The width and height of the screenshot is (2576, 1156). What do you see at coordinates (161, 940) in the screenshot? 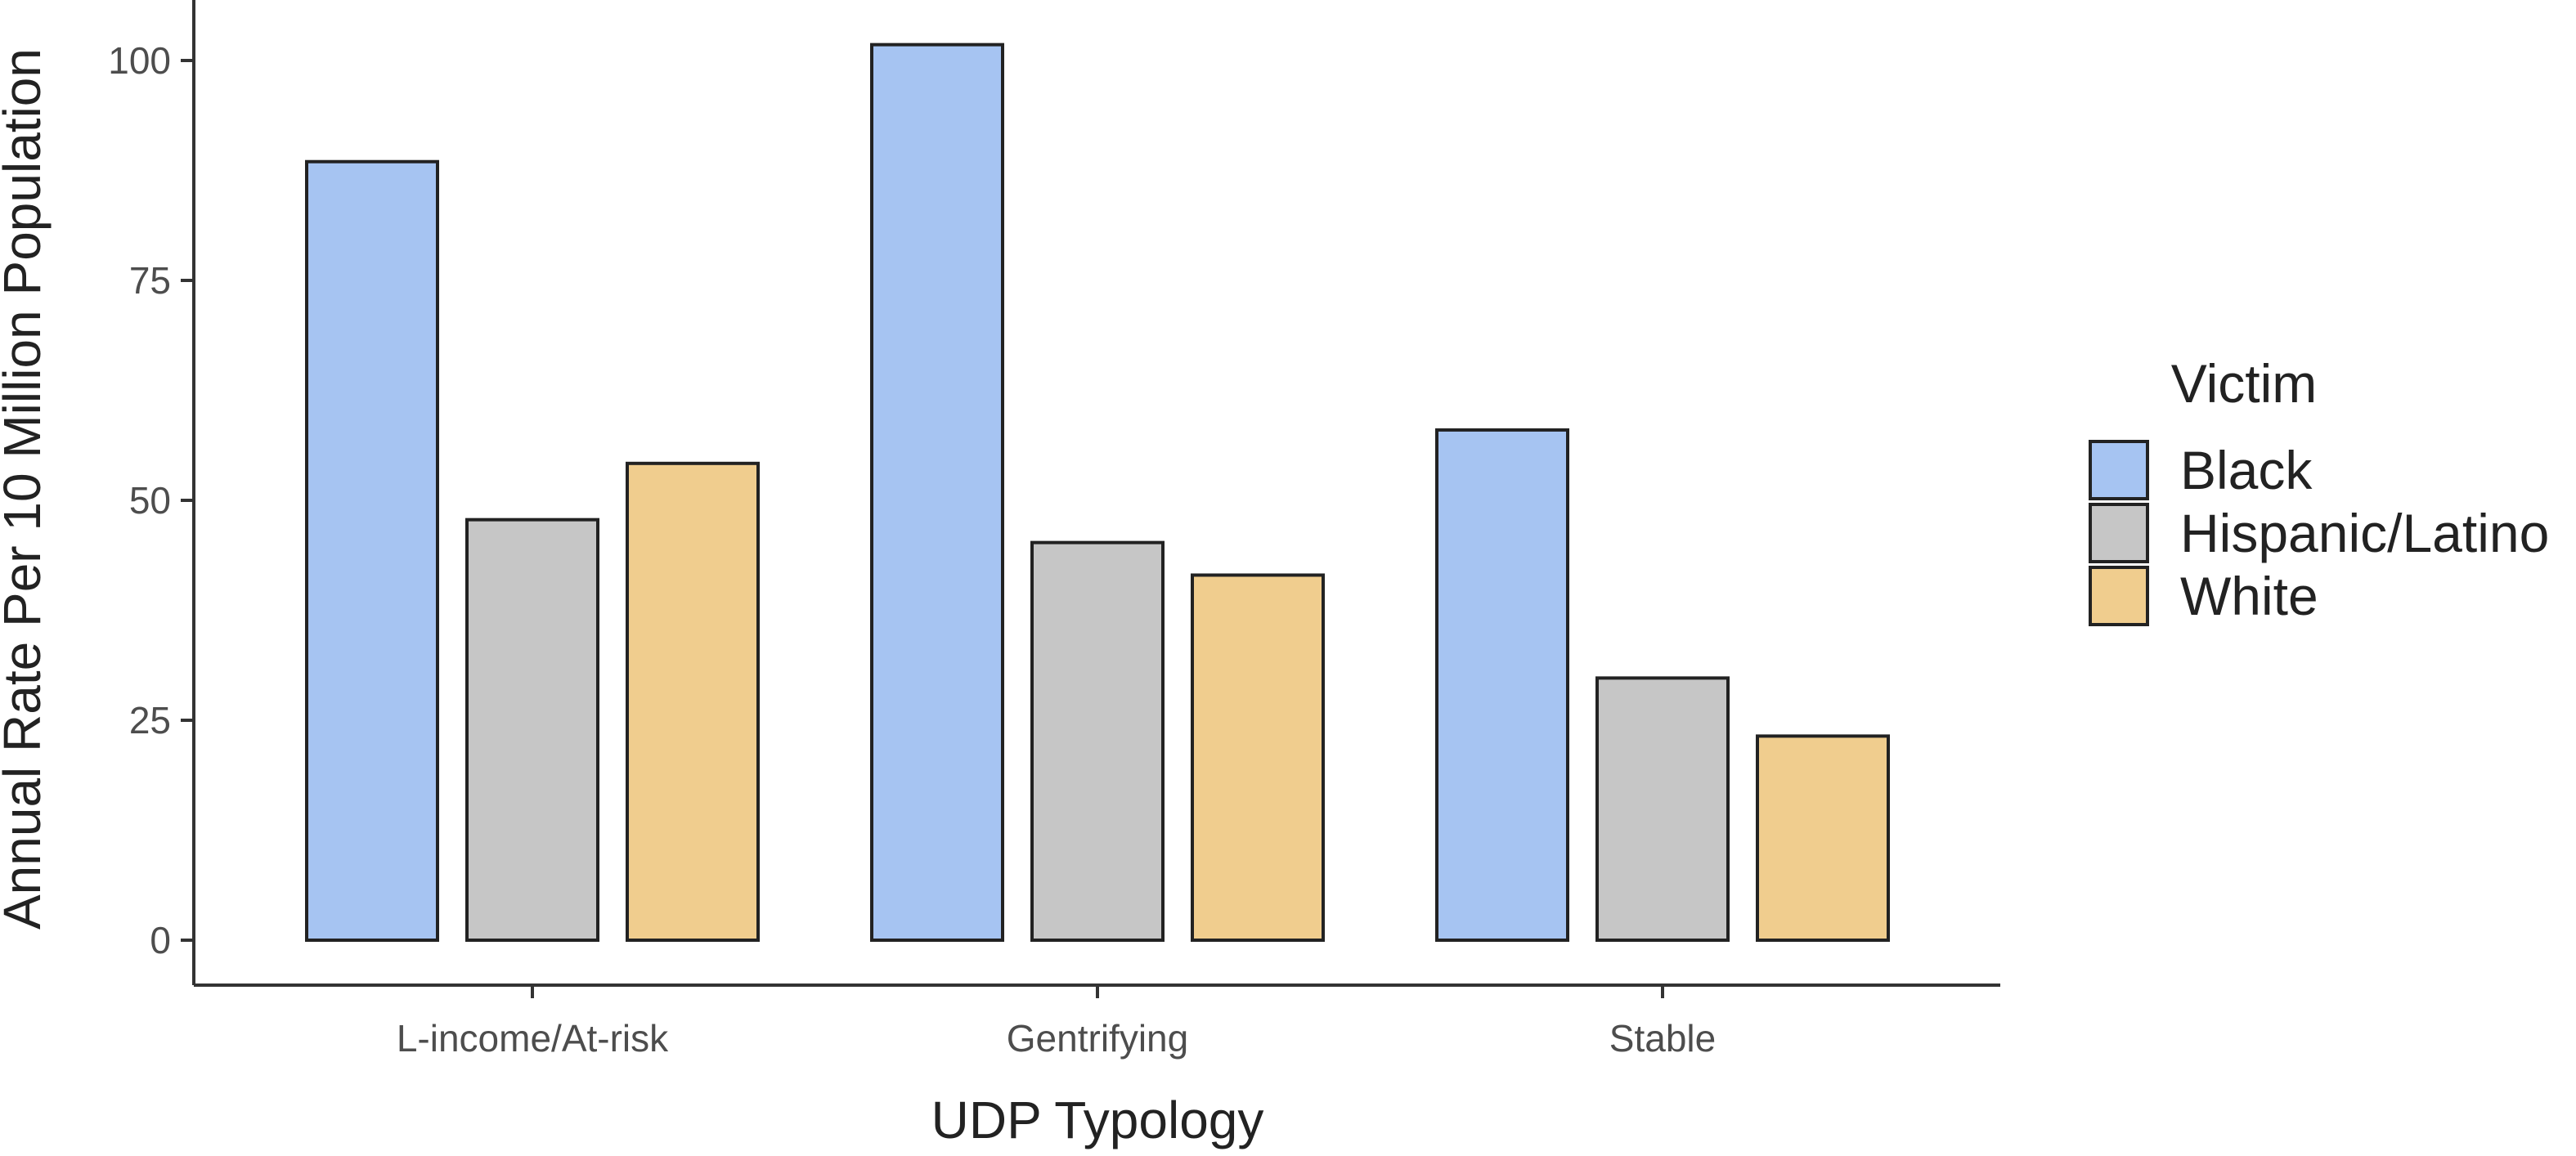
I see `y-tick-label: 0` at bounding box center [161, 940].